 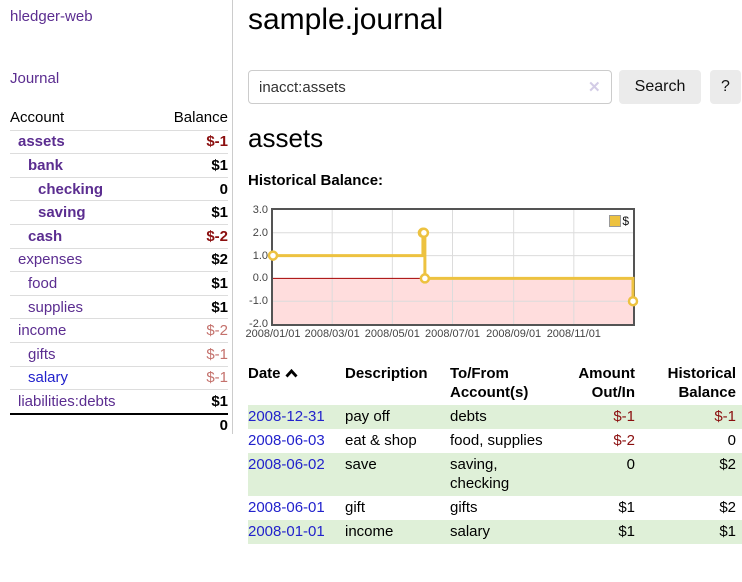 I want to click on transaction-date-link: 2008-06-02, so click(x=286, y=464).